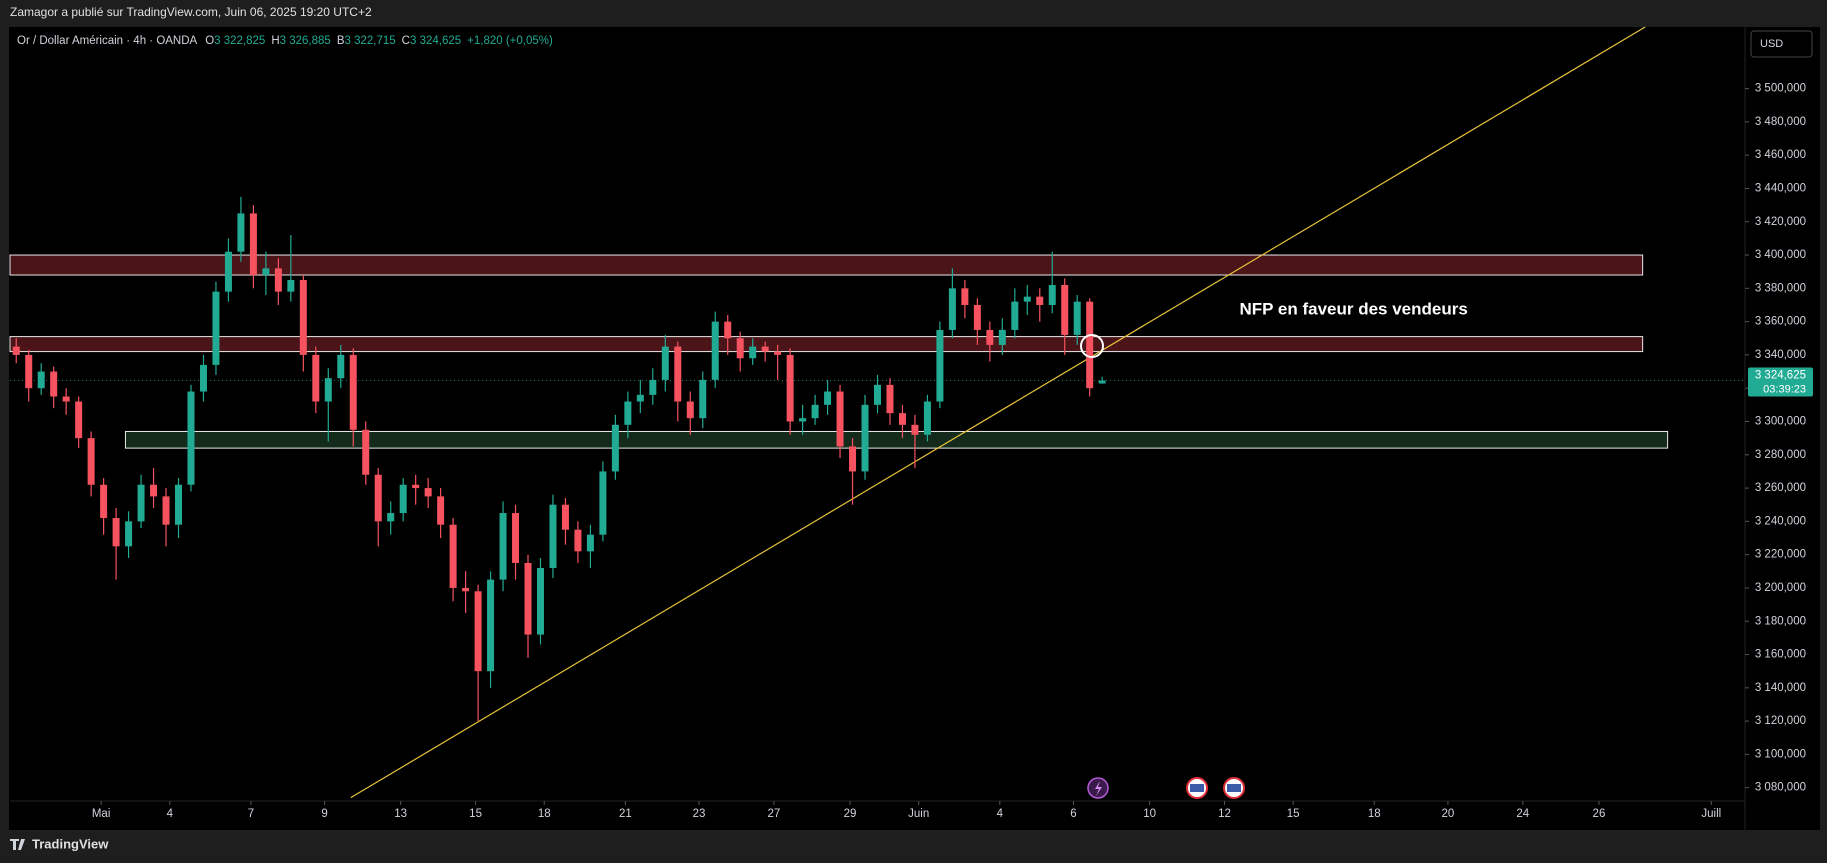  I want to click on x-tick-label: 10, so click(1149, 814).